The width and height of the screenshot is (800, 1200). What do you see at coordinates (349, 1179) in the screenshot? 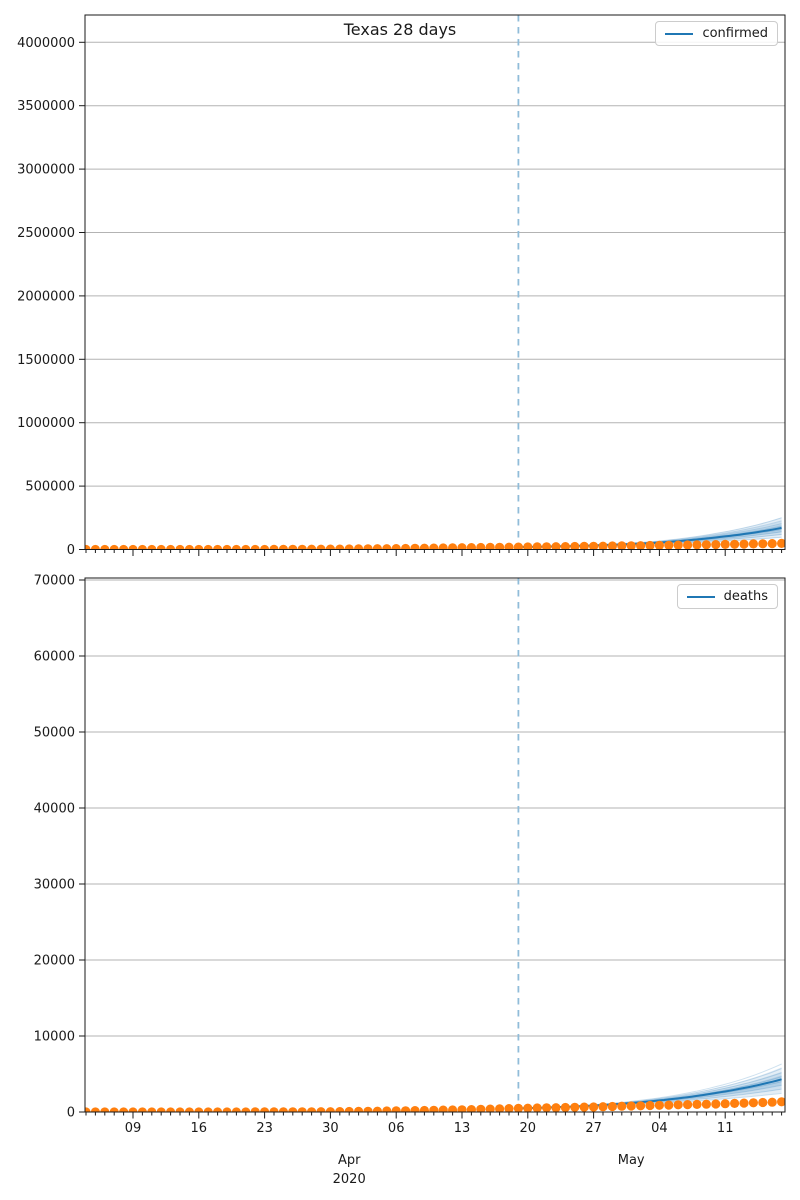
I see `x-year-label: 2020` at bounding box center [349, 1179].